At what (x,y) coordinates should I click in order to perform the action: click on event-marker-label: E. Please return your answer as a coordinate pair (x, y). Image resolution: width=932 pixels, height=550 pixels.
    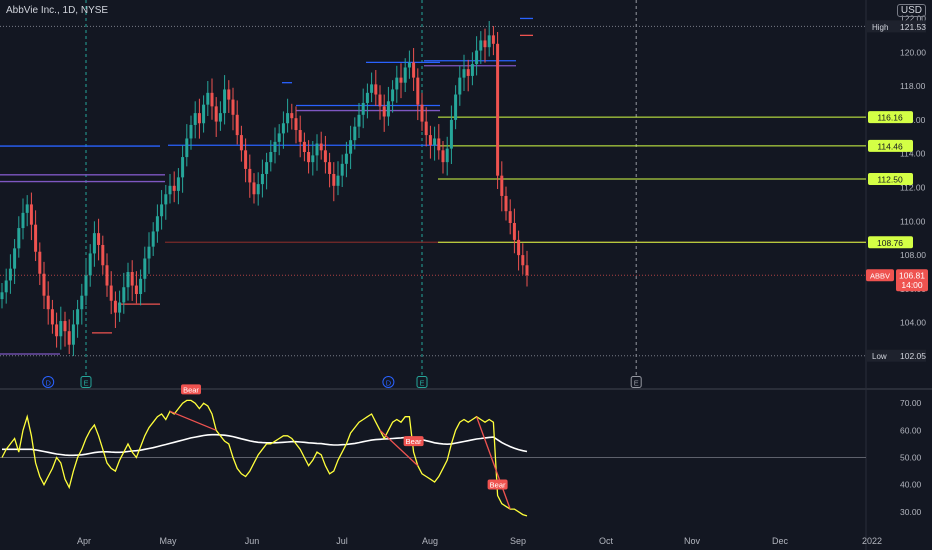
    Looking at the image, I should click on (636, 383).